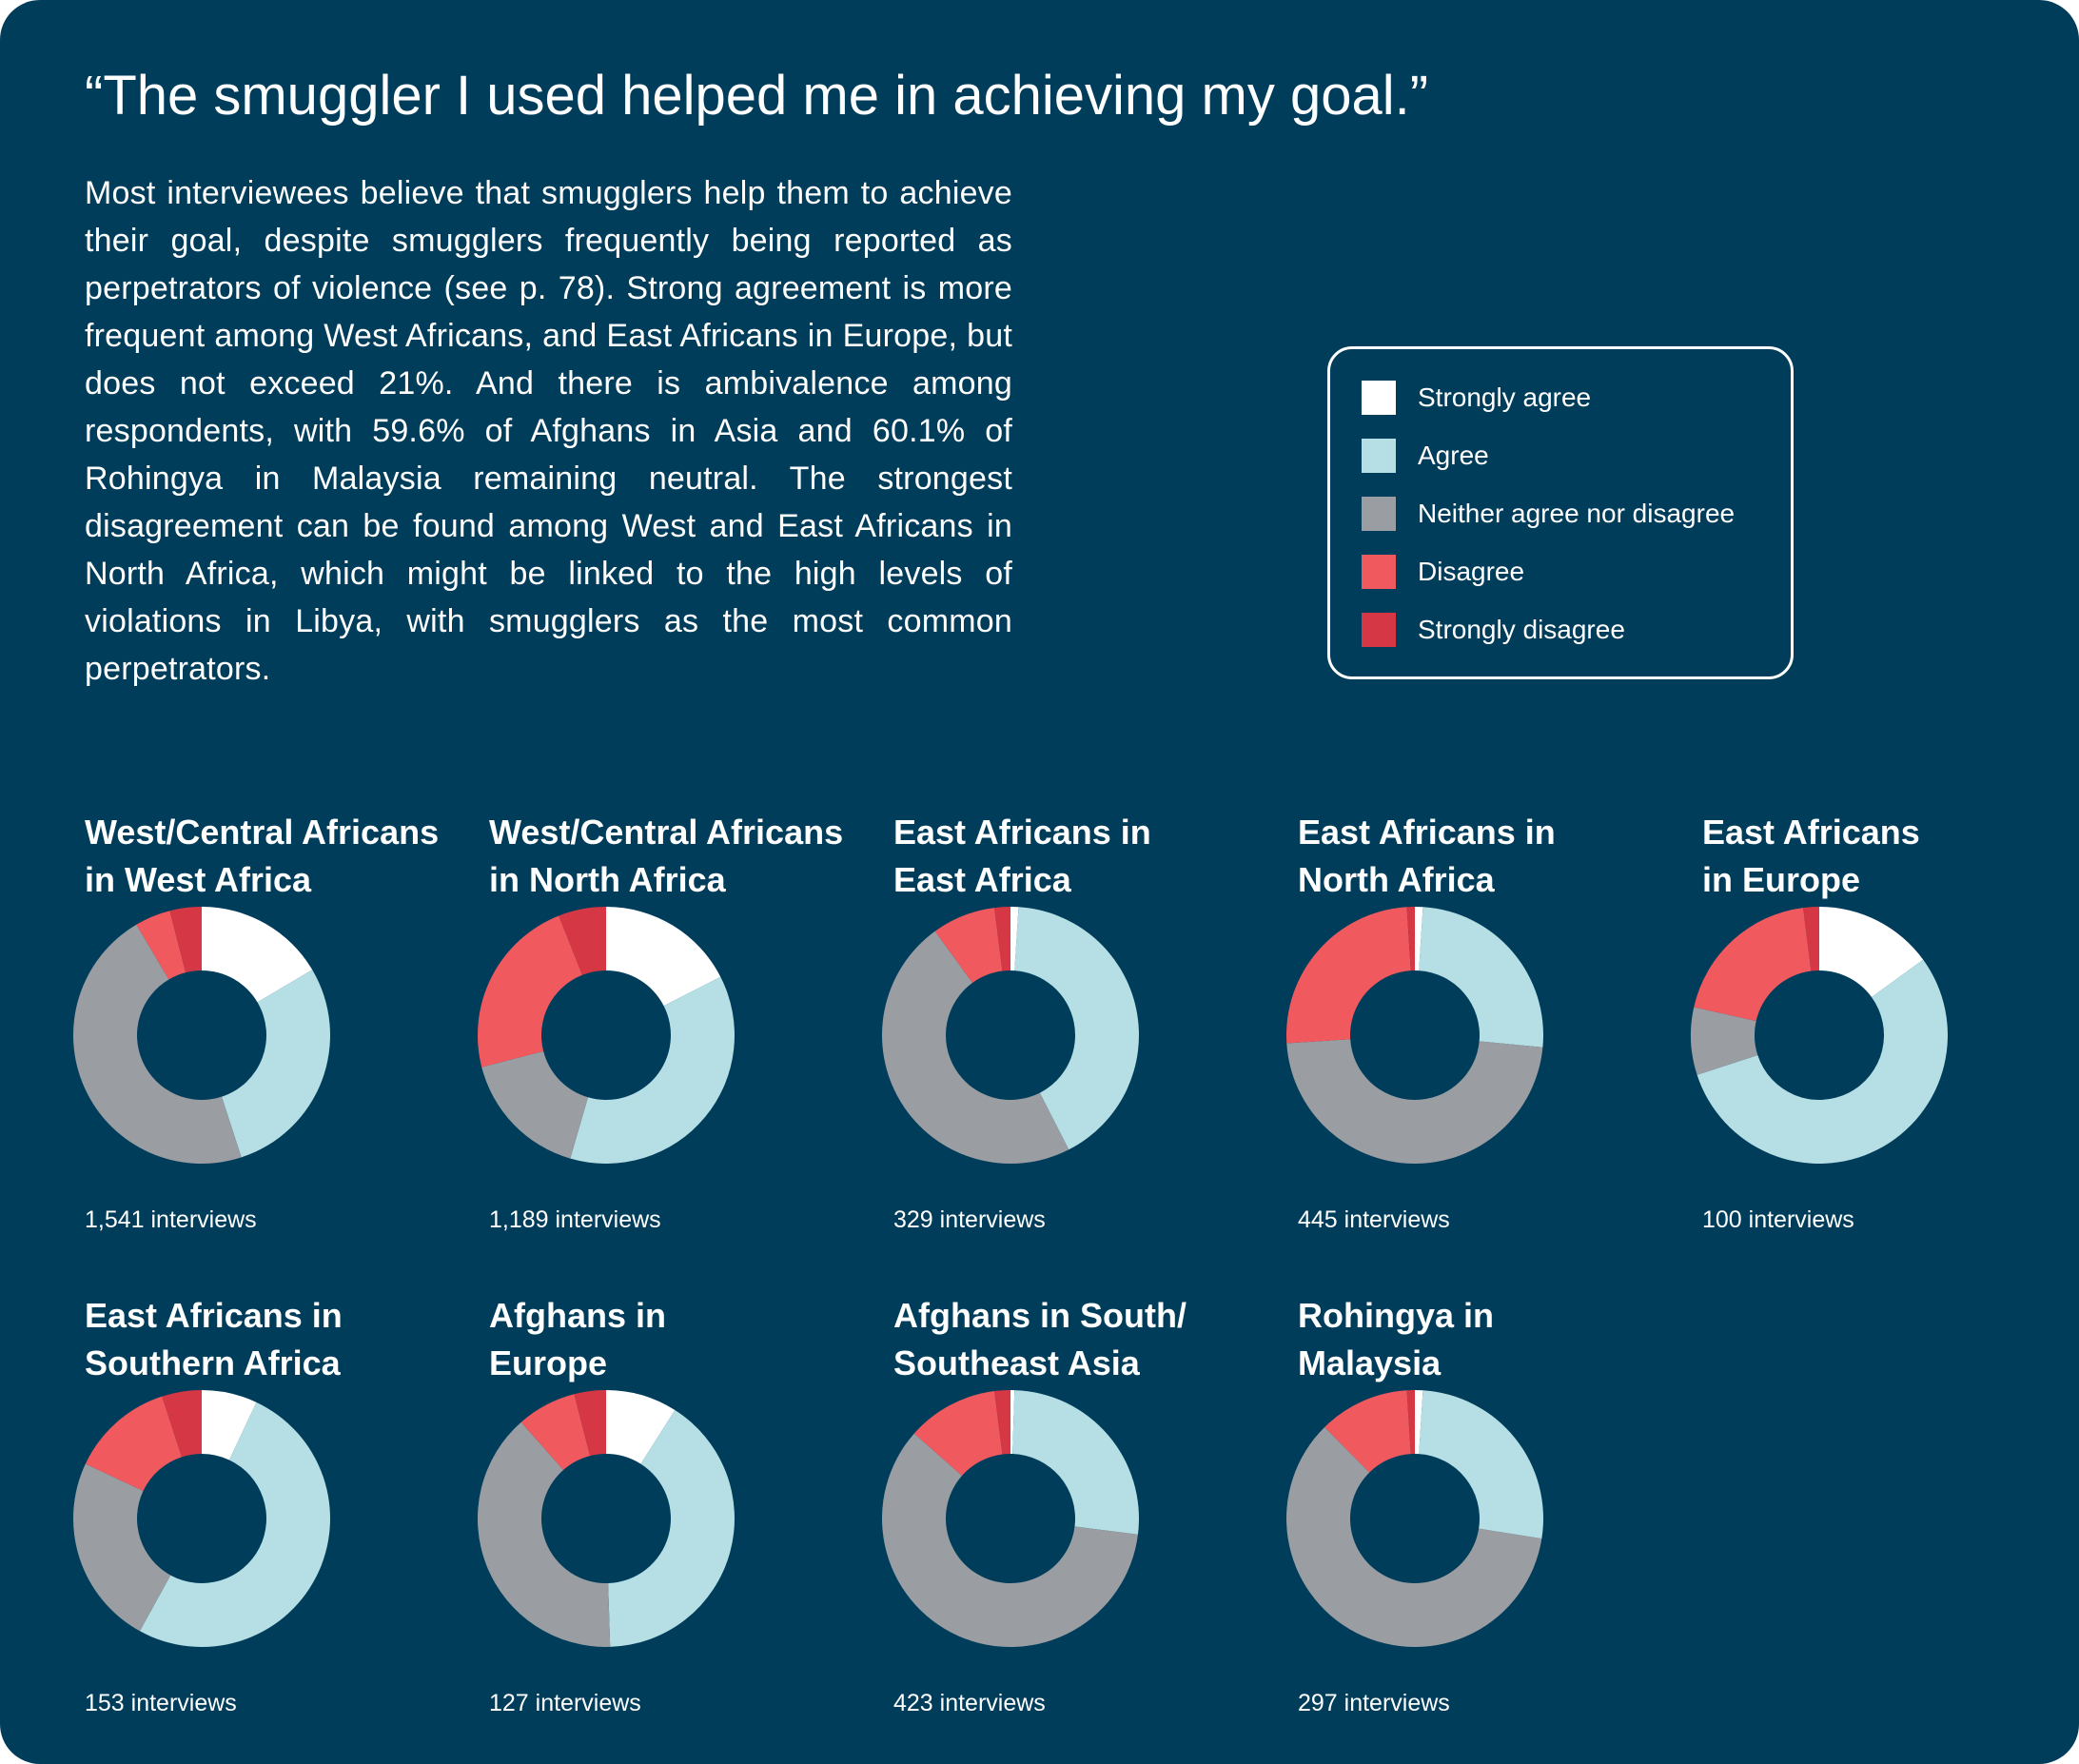 The height and width of the screenshot is (1764, 2079). Describe the element at coordinates (575, 1219) in the screenshot. I see `interview-count: 1,189 interviews` at that location.